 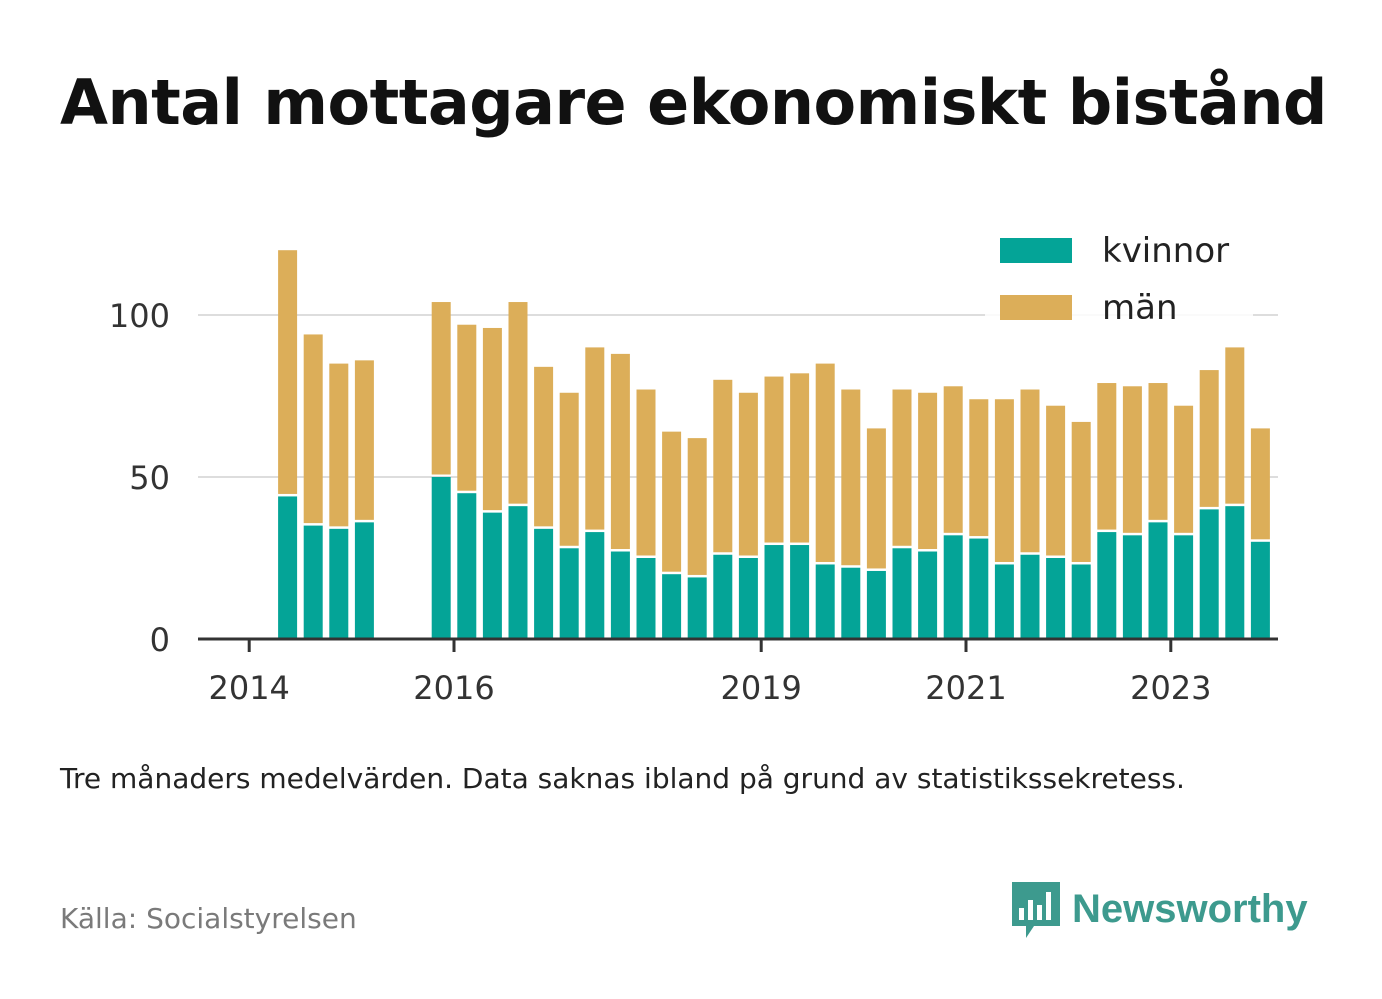 What do you see at coordinates (1036, 250) in the screenshot?
I see `legend-swatch-kvinnor` at bounding box center [1036, 250].